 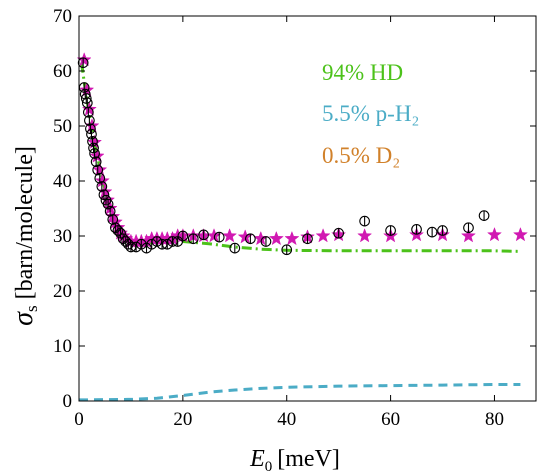 What do you see at coordinates (494, 419) in the screenshot?
I see `x-tick-label: 80` at bounding box center [494, 419].